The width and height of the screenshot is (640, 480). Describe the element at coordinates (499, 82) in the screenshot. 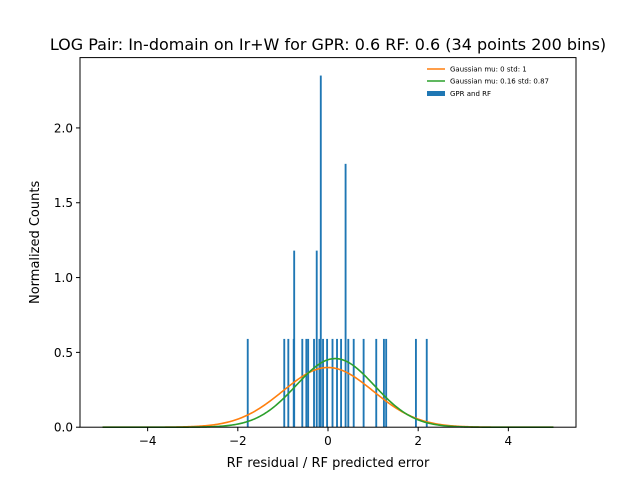

I see `legend-label-gaussian-2: Gaussian mu: 0.16 std: 0.87` at that location.